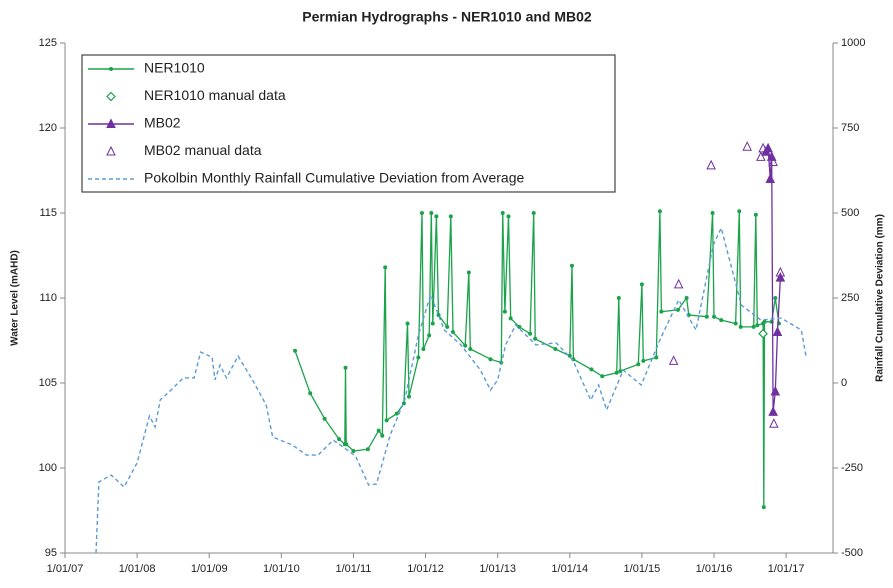 Image resolution: width=893 pixels, height=588 pixels. I want to click on y-tick-label: 125, so click(48, 43).